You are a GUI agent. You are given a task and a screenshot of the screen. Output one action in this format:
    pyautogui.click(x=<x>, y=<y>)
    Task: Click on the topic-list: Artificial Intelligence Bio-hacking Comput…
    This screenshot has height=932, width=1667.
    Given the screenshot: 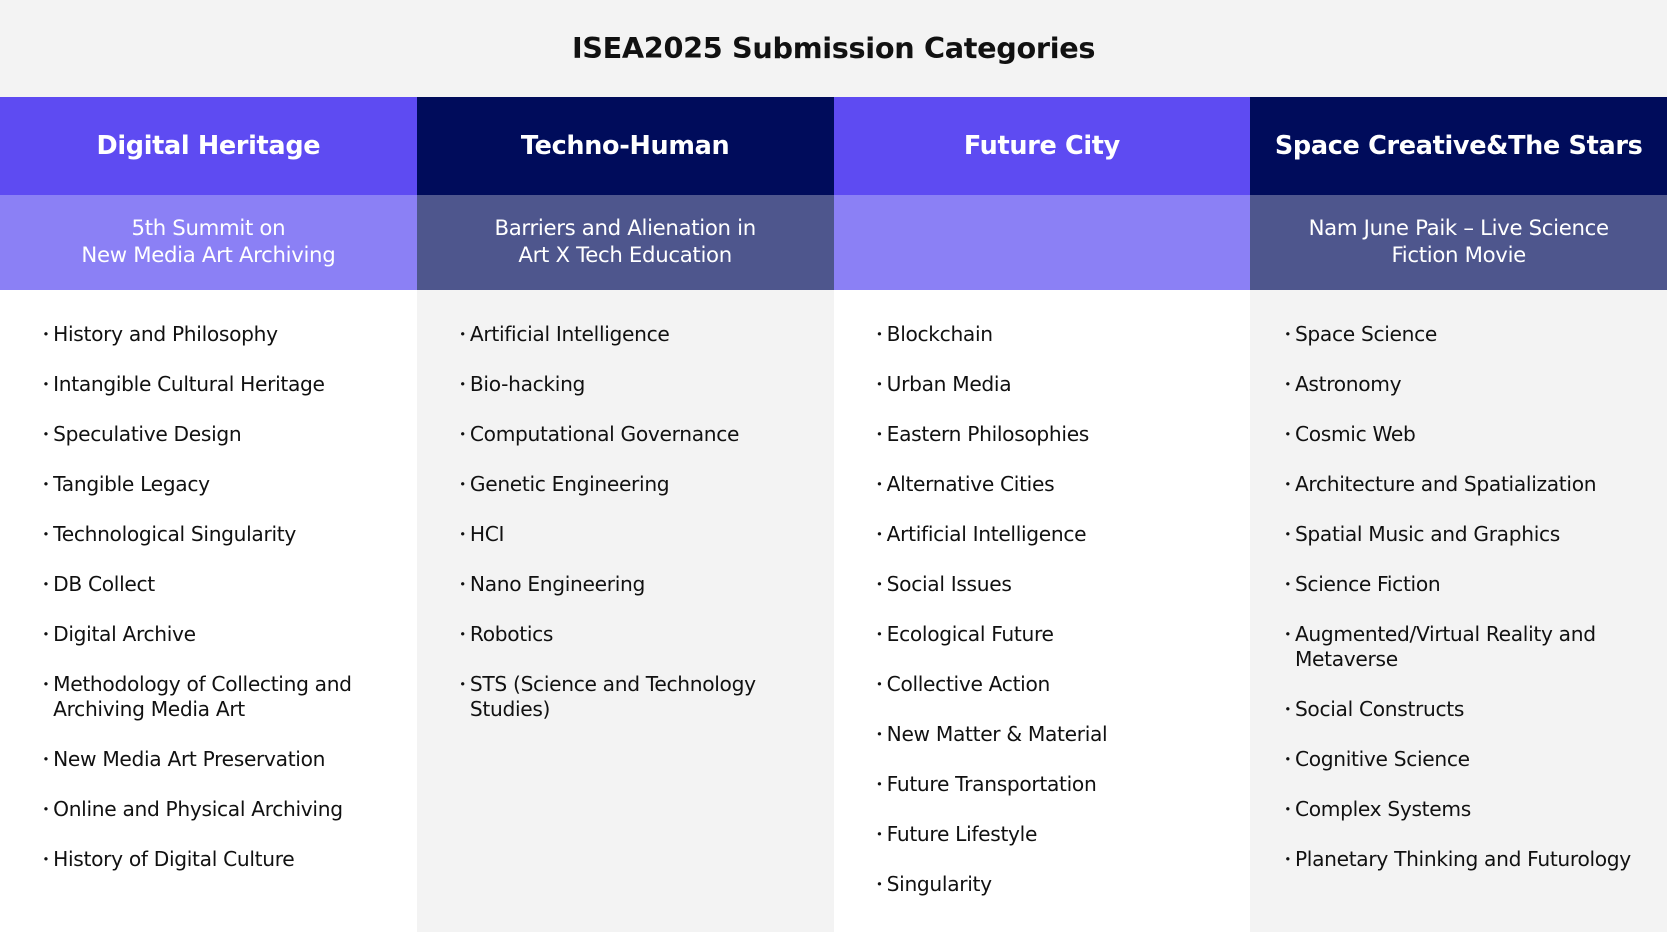 What is the action you would take?
    pyautogui.click(x=635, y=522)
    